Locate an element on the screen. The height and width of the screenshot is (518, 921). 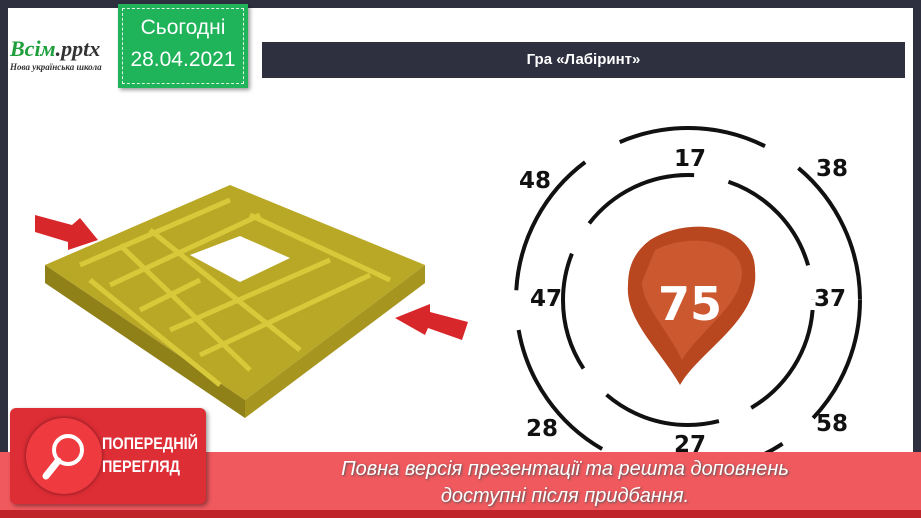
preview-line-2: ПЕРЕГЛЯД is located at coordinates (141, 466).